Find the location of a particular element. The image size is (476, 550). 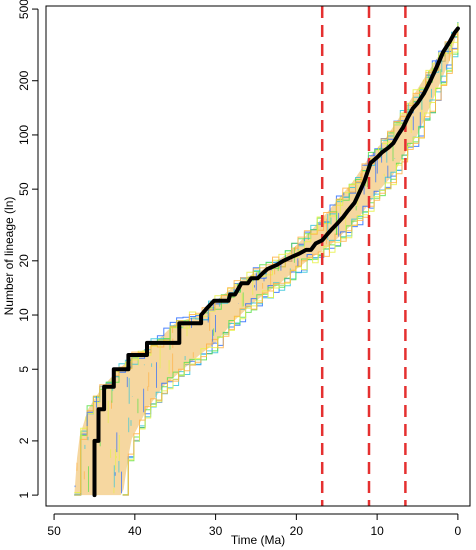

x-tick-label: 30 is located at coordinates (216, 531).